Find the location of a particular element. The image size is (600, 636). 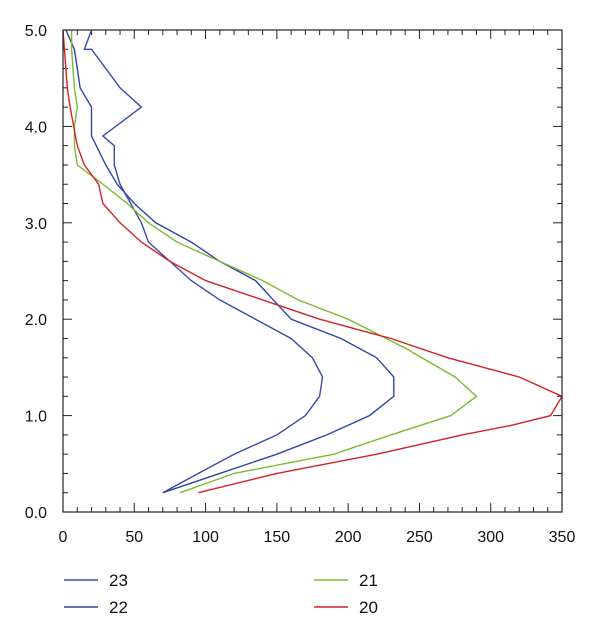

legend: 23 22 21 20 is located at coordinates (221, 594).